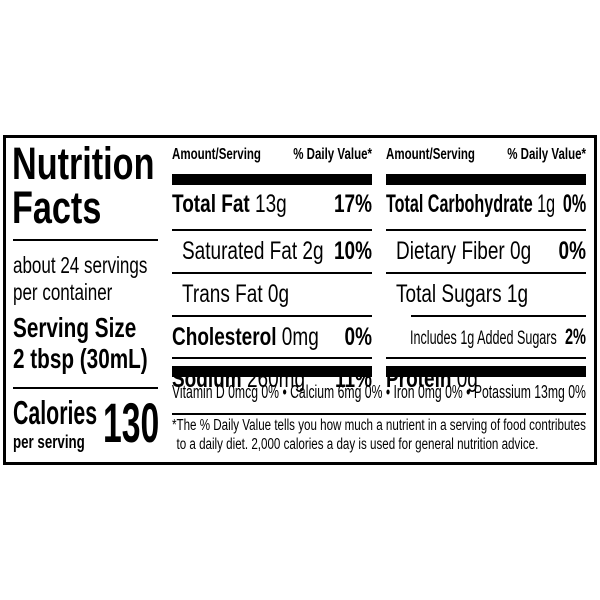 Image resolution: width=600 pixels, height=600 pixels. Describe the element at coordinates (483, 338) in the screenshot. I see `nutrient-name: Includes 1g Added Sugars` at that location.